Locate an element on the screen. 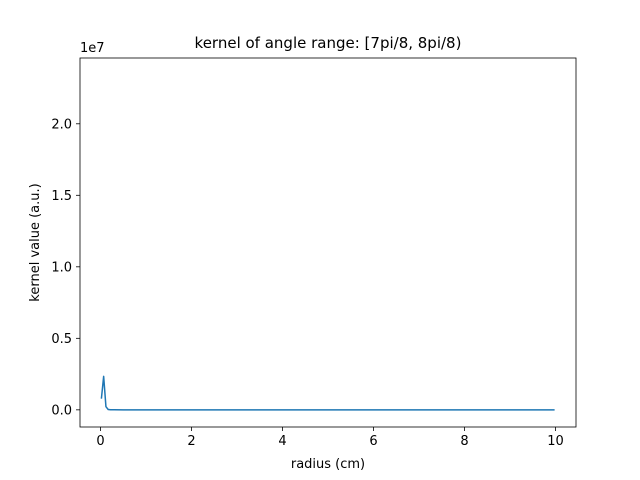 The image size is (640, 480). y-tick-label: 1.0 is located at coordinates (61, 267).